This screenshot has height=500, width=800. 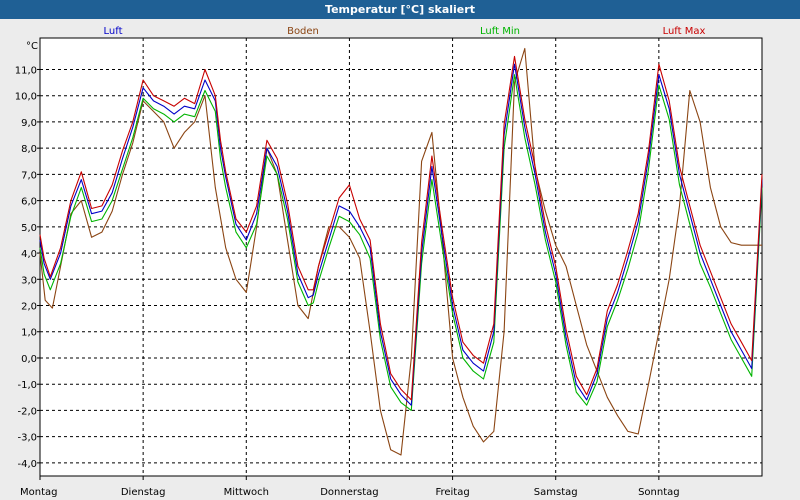 What do you see at coordinates (113, 31) in the screenshot?
I see `legend-entry: Luft` at bounding box center [113, 31].